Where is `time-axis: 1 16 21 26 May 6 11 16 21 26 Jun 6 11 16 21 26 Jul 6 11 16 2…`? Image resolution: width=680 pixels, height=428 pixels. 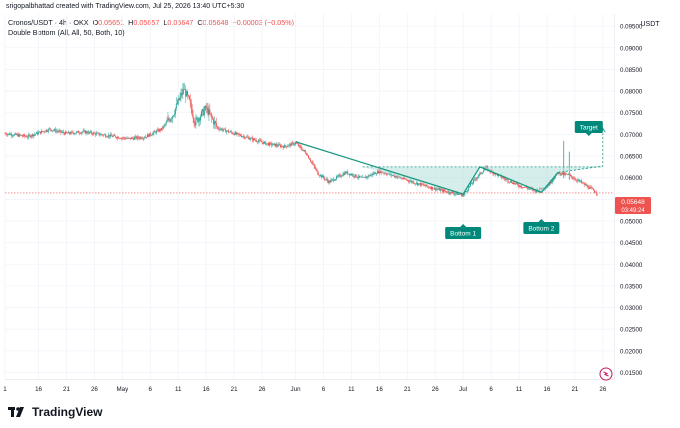
time-axis: 1 16 21 26 May 6 11 16 21 26 Jun 6 11 16 21 26 Jul 6 11 16 2… is located at coordinates (305, 389).